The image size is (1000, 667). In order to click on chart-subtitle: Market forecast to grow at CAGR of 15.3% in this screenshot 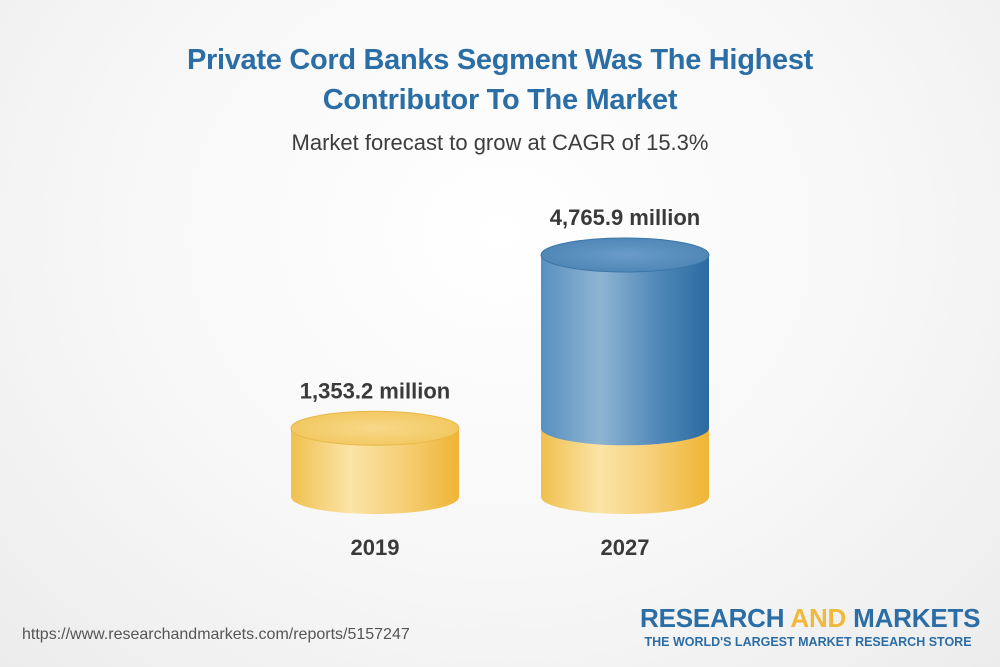, I will do `click(500, 142)`.